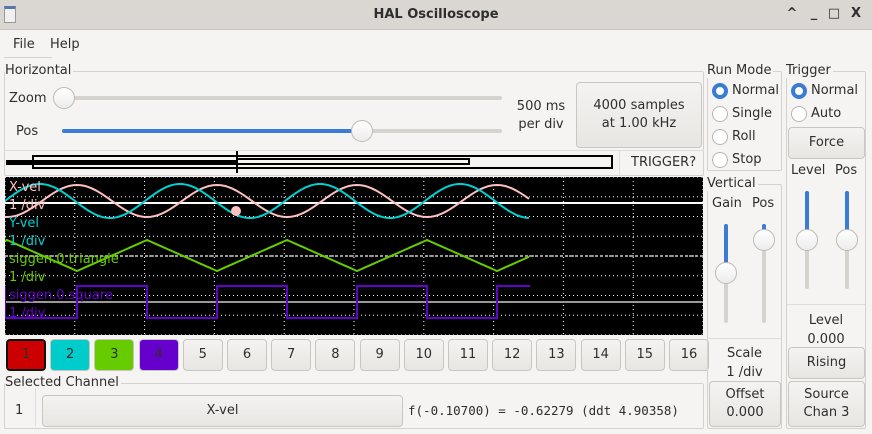 This screenshot has height=434, width=872. I want to click on pos-slider-fill, so click(212, 131).